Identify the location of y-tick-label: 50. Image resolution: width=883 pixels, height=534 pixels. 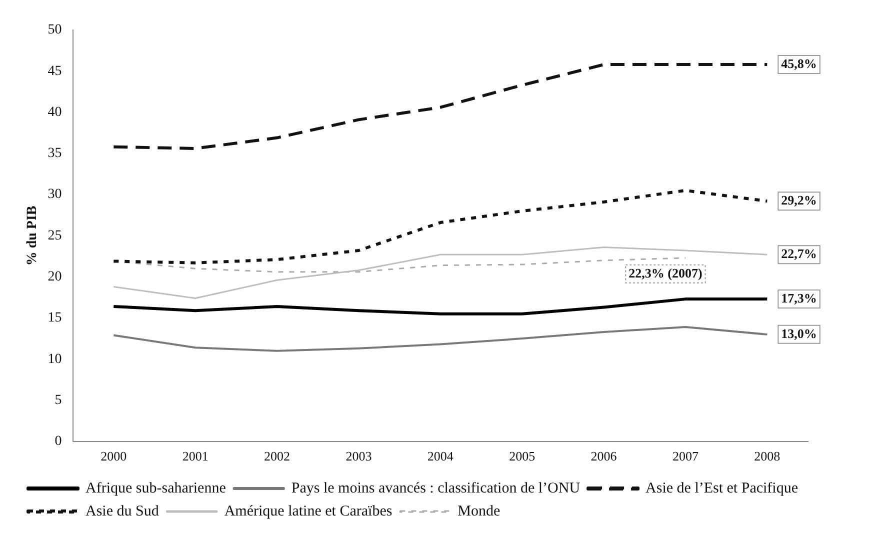
(55, 30).